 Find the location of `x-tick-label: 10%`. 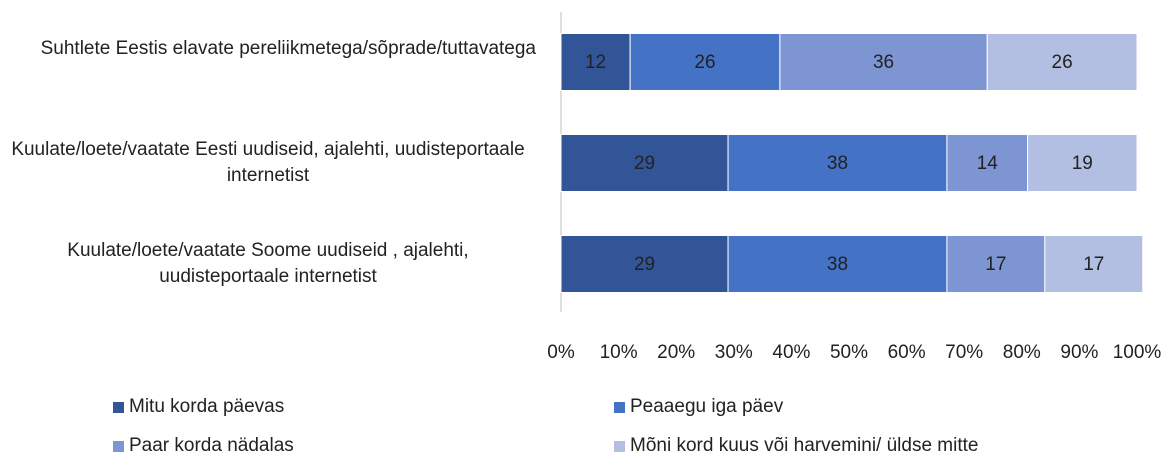

x-tick-label: 10% is located at coordinates (619, 352).